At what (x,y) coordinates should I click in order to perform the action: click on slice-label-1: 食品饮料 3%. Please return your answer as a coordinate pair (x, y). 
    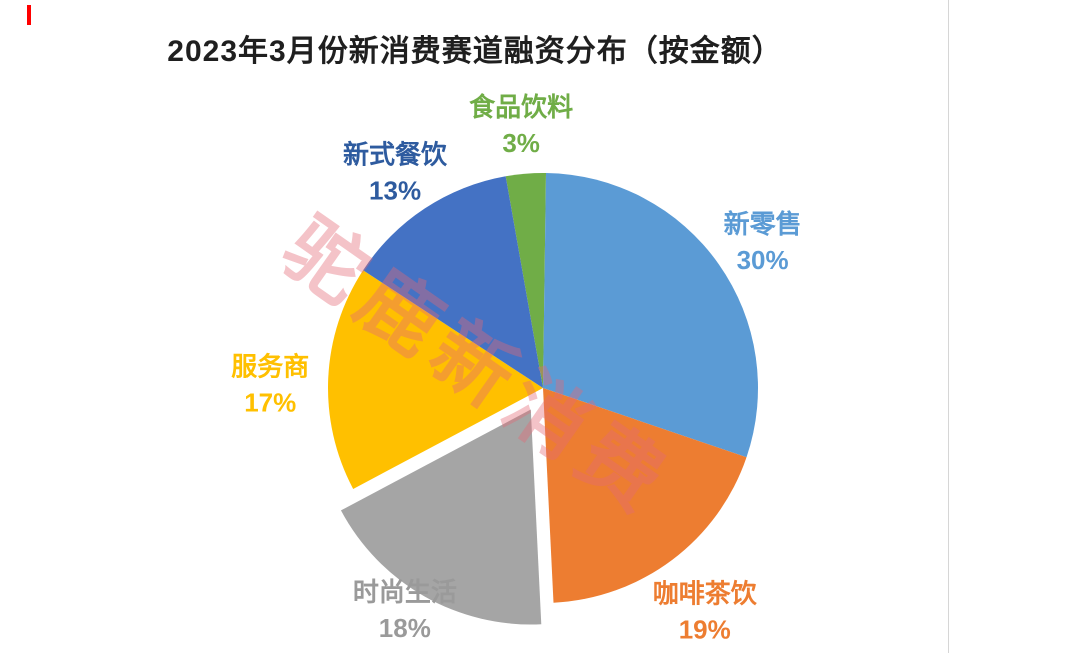
    Looking at the image, I should click on (521, 125).